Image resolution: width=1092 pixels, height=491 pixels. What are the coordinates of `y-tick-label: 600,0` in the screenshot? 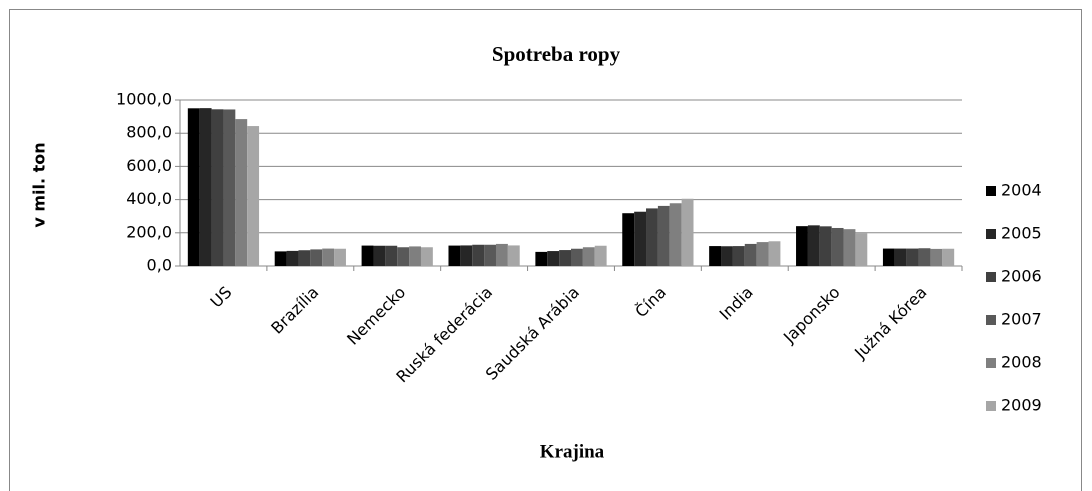 It's located at (149, 165).